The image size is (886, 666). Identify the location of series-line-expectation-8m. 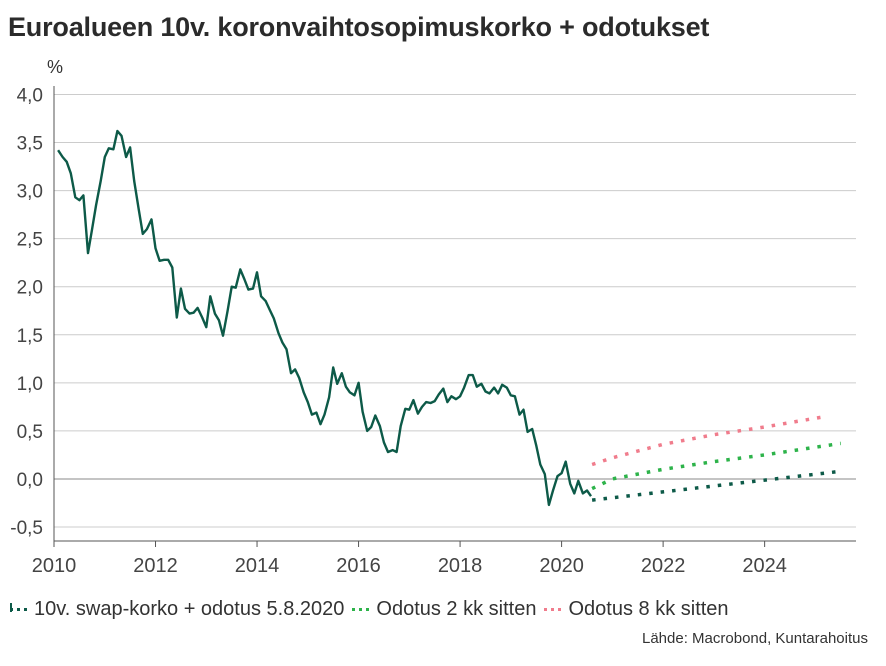
(708, 440).